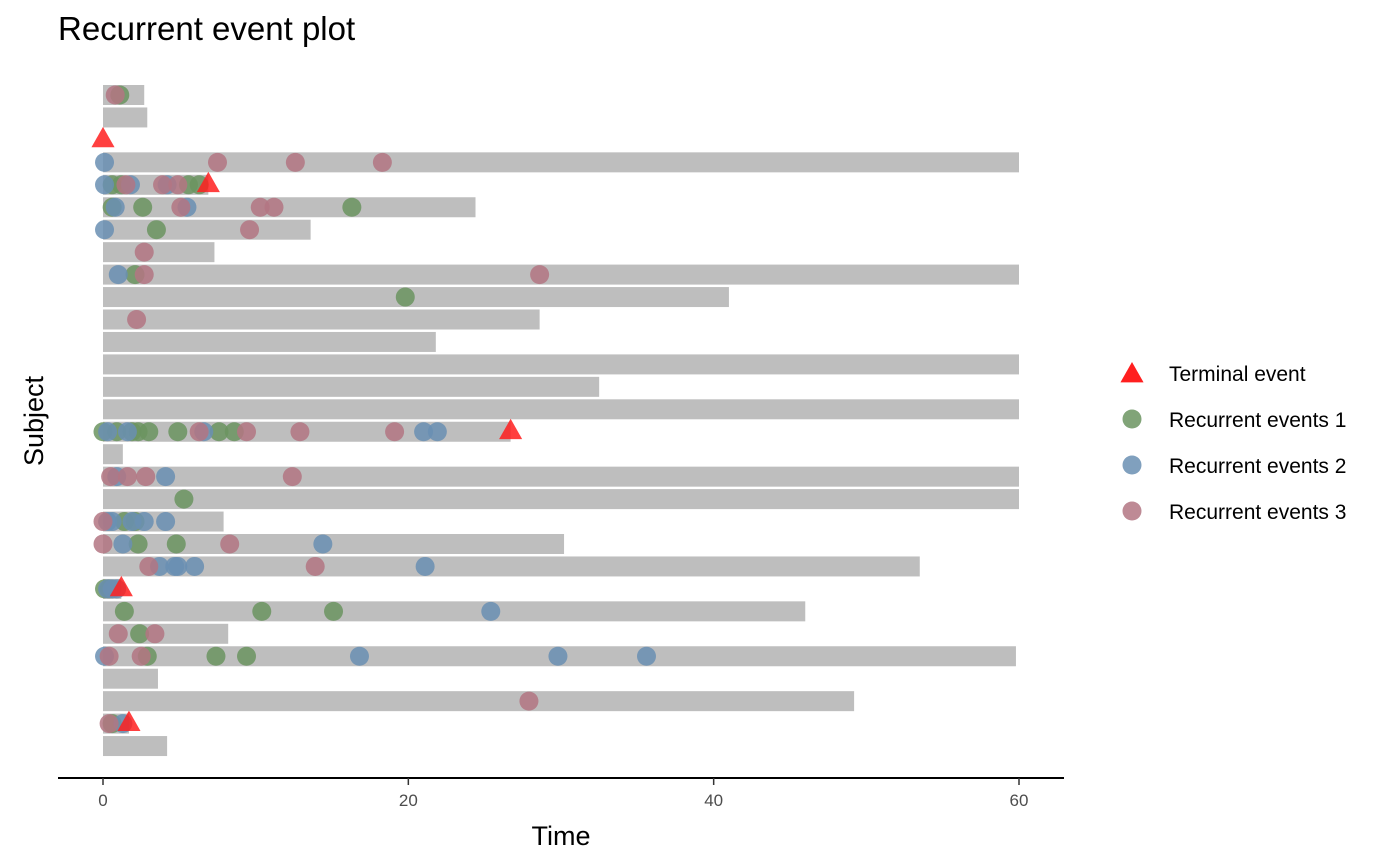 This screenshot has width=1400, height=866. I want to click on y-axis-title: Subject, so click(34, 420).